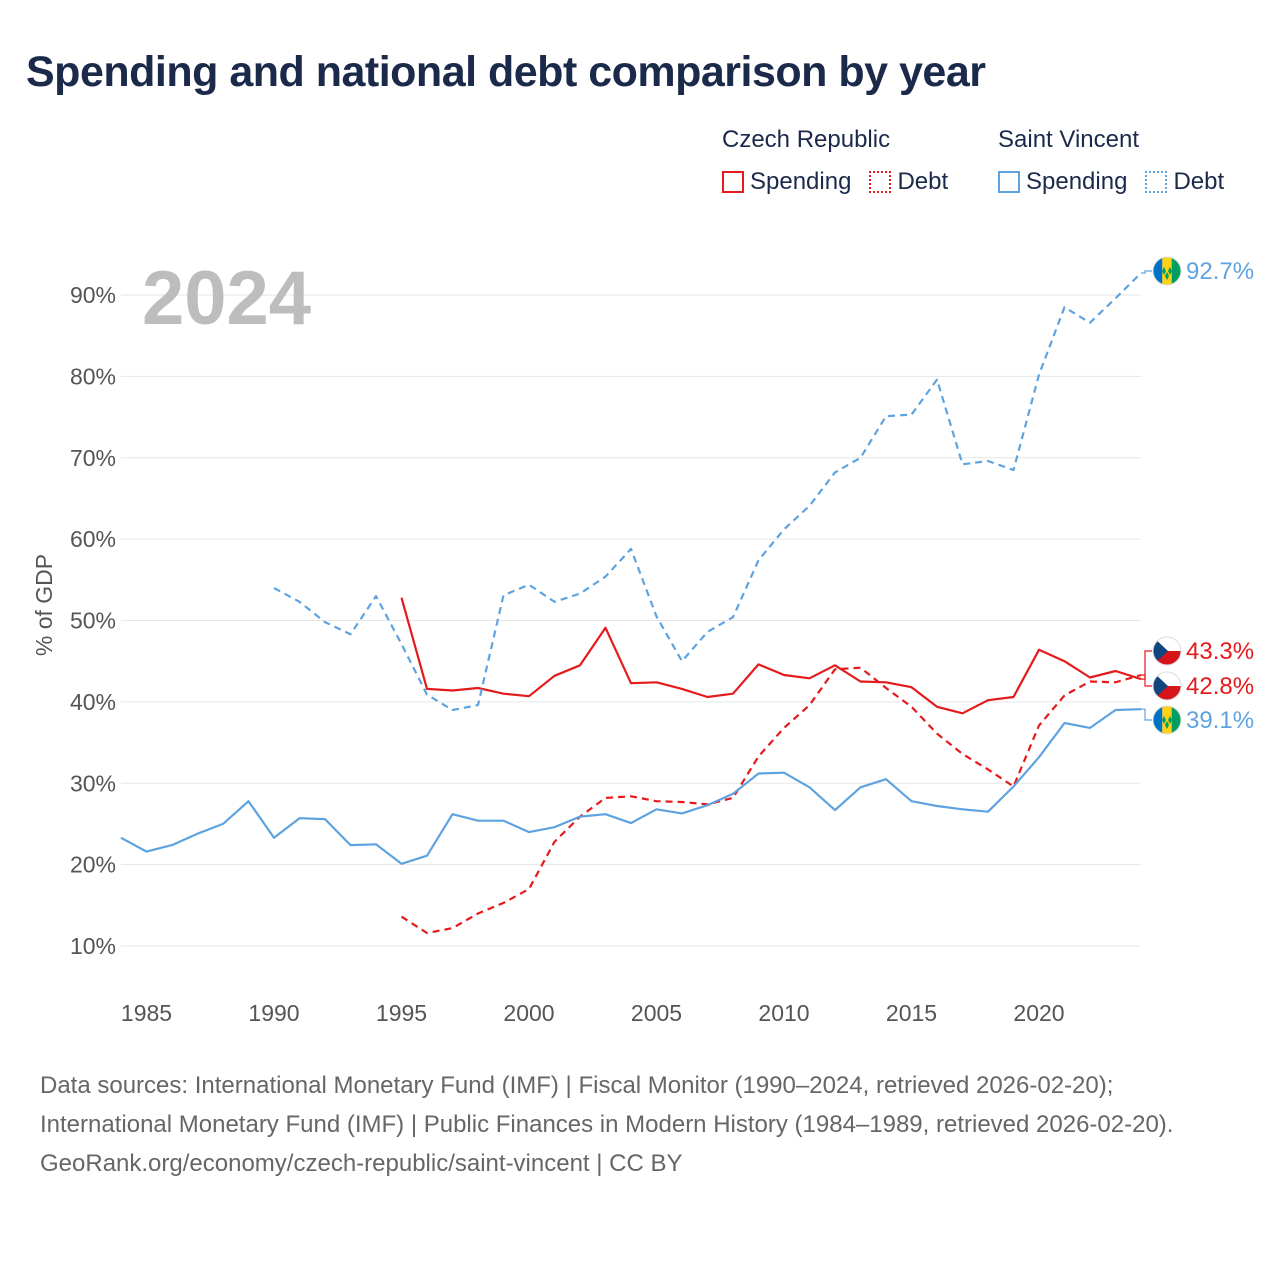 Image resolution: width=1280 pixels, height=1280 pixels. Describe the element at coordinates (146, 1013) in the screenshot. I see `x-tick-label: 1985` at that location.